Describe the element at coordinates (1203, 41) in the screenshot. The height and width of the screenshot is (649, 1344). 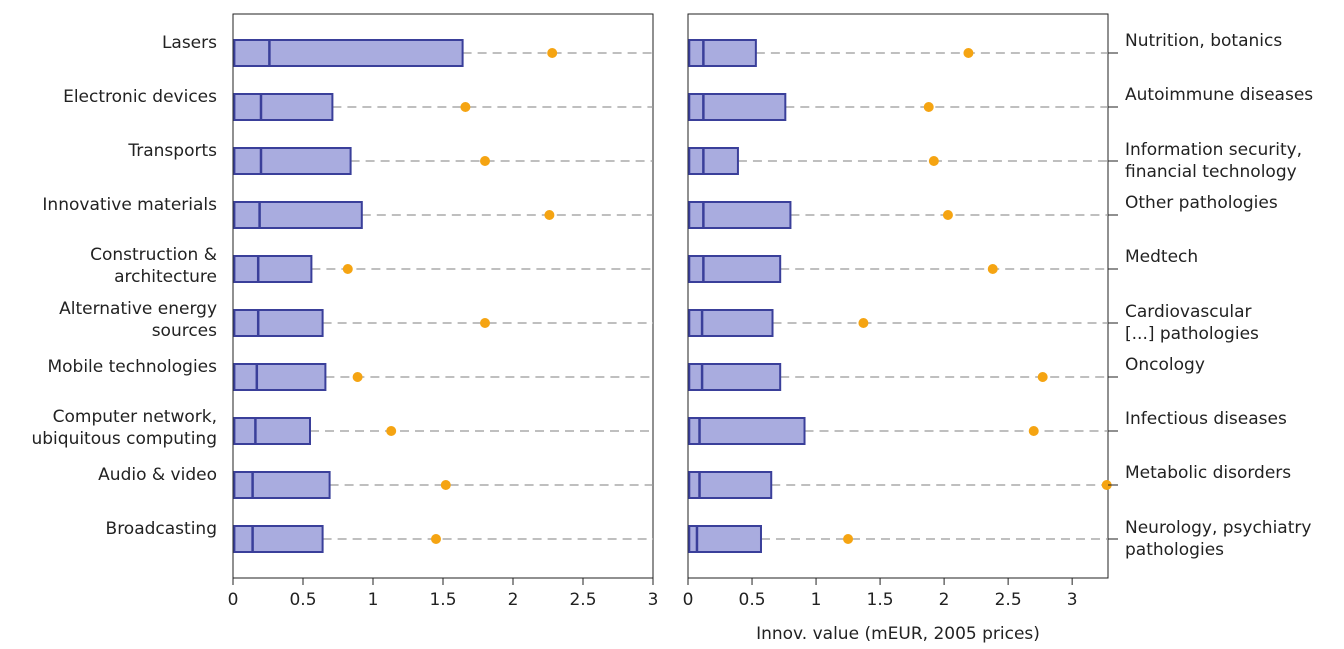
I see `category-label: Nutrition, botanics` at that location.